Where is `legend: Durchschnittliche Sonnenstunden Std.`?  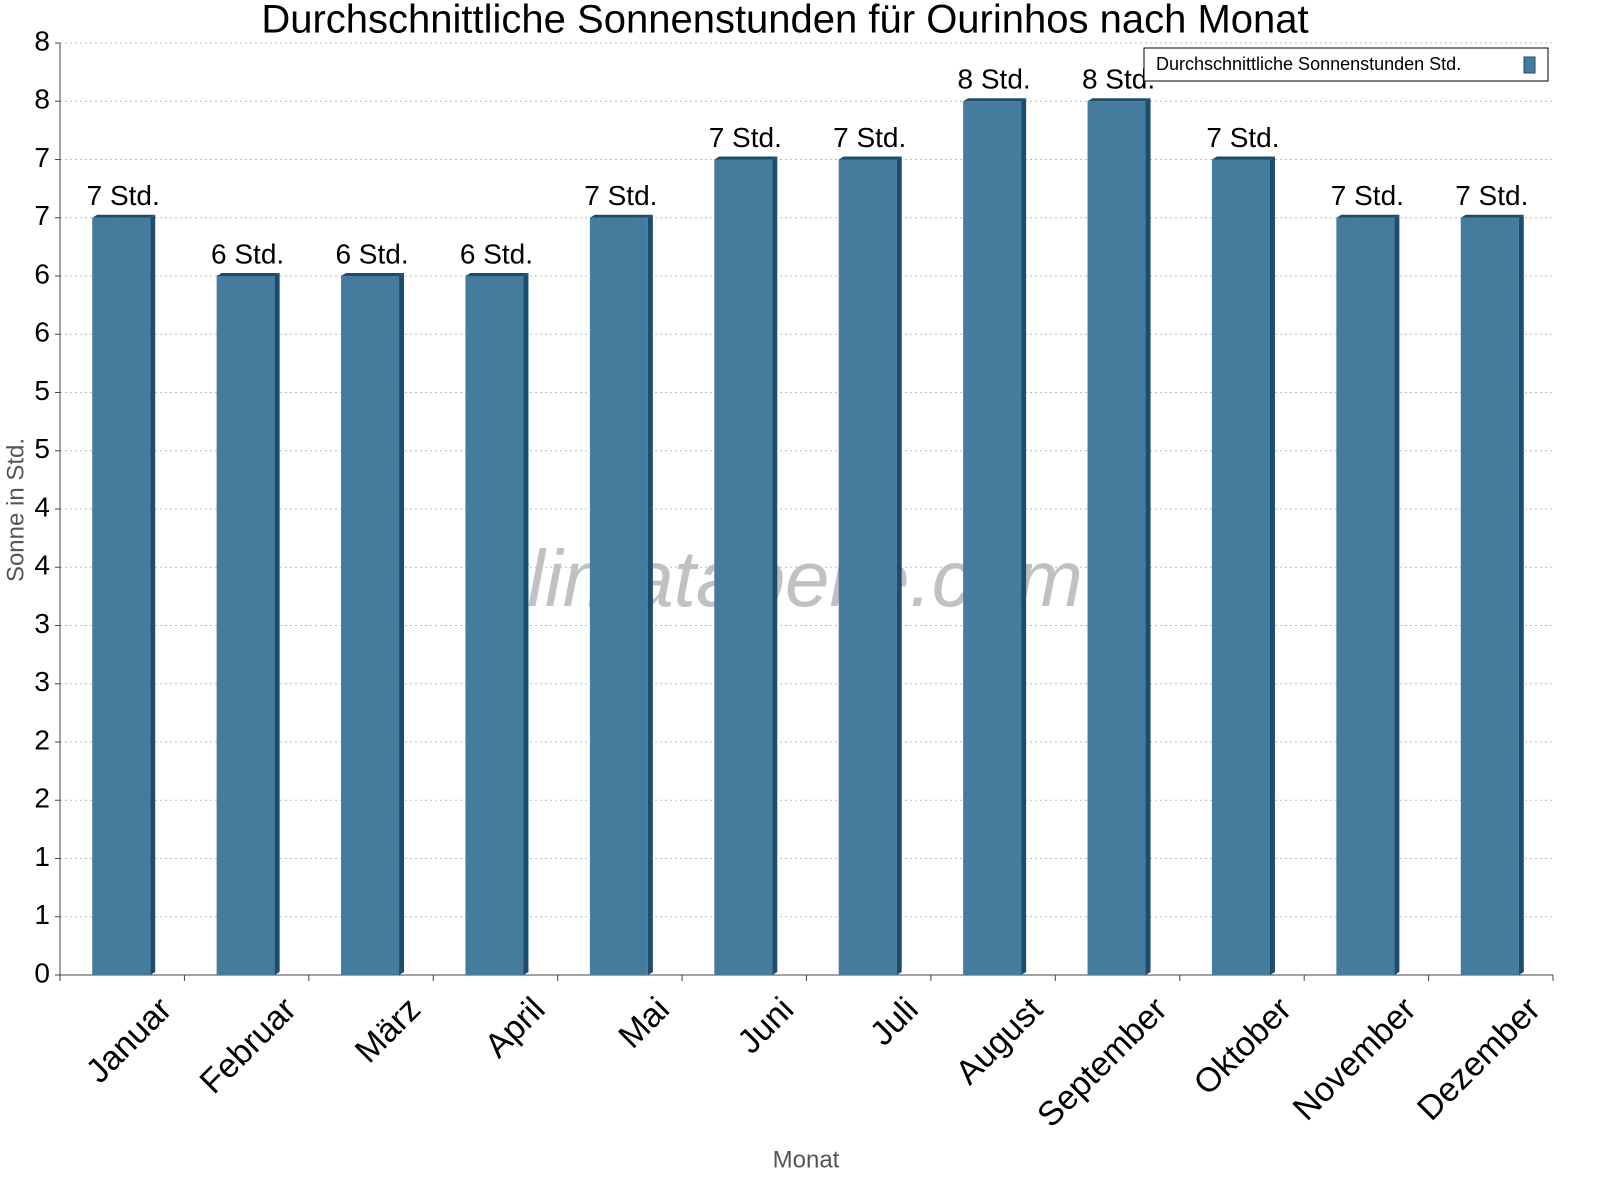
legend: Durchschnittliche Sonnenstunden Std. is located at coordinates (1346, 64).